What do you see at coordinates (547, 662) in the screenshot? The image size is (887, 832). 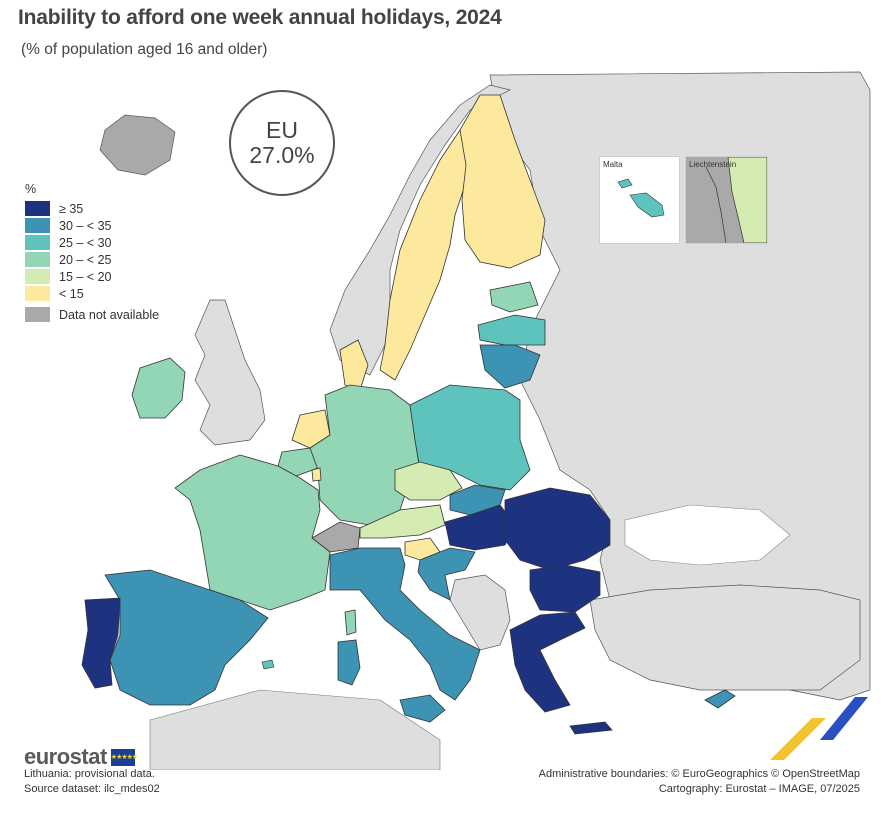 I see `country-greece` at bounding box center [547, 662].